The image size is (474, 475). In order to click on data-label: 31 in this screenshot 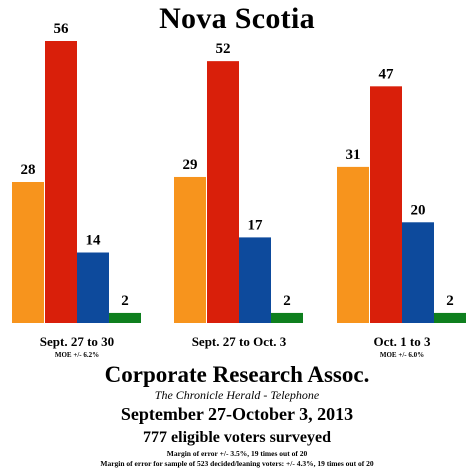, I will do `click(353, 155)`.